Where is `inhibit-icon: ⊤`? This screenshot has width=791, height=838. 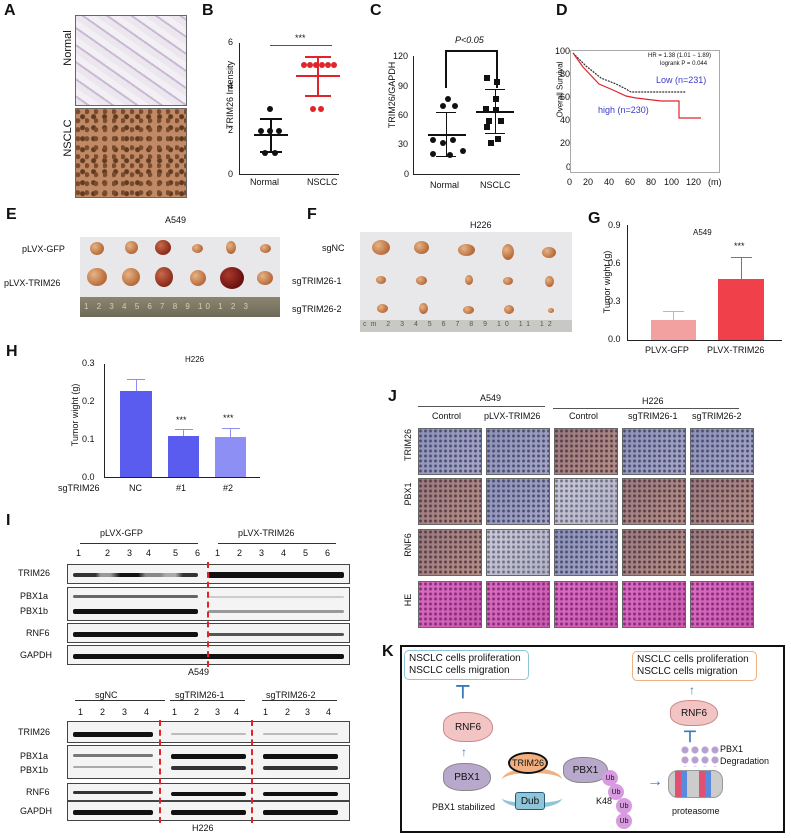 inhibit-icon: ⊤ is located at coordinates (690, 737).